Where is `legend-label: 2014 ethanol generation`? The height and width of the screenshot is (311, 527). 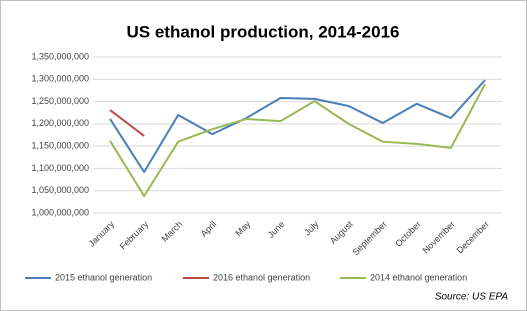 legend-label: 2014 ethanol generation is located at coordinates (418, 277).